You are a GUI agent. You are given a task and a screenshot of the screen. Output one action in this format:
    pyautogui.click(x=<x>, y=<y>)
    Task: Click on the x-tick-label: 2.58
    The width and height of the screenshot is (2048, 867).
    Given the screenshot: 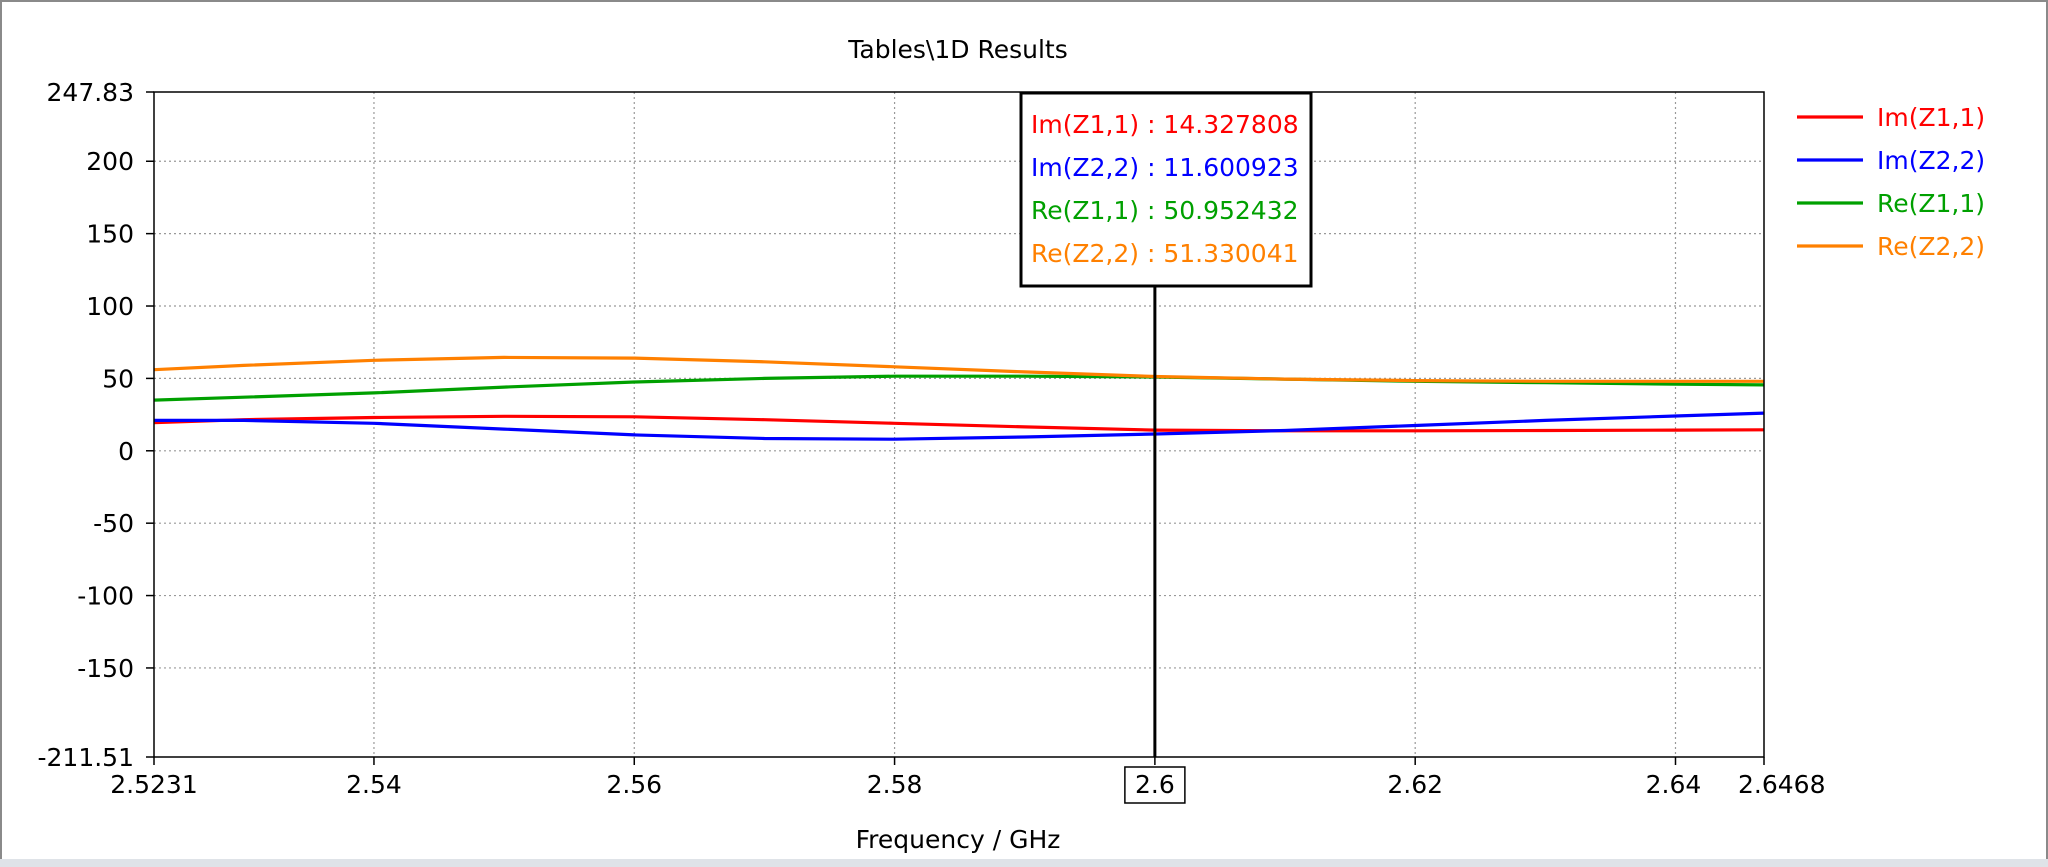 What is the action you would take?
    pyautogui.click(x=895, y=784)
    